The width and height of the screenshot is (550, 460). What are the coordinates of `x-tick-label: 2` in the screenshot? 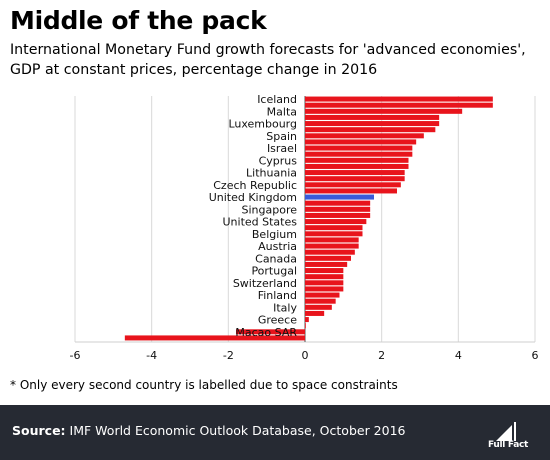 It's located at (381, 355).